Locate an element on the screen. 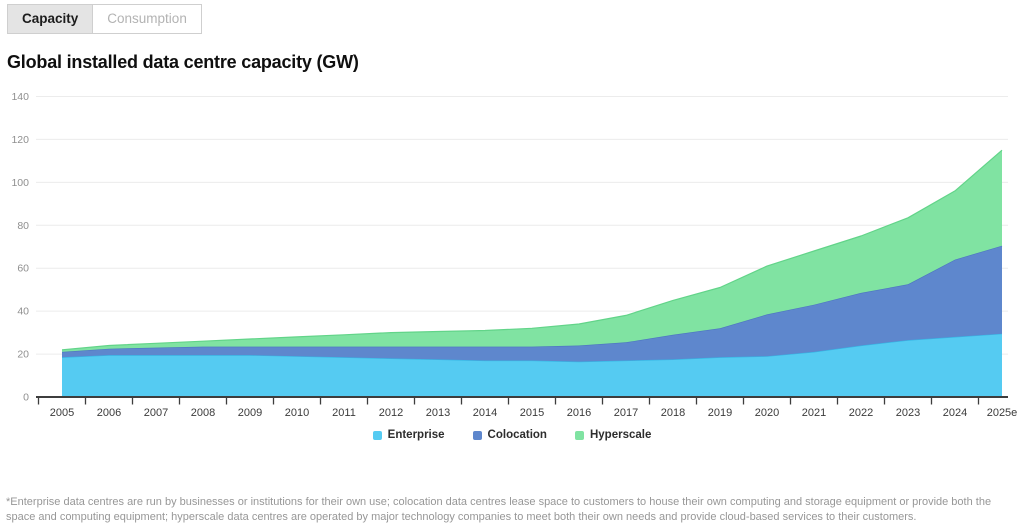 The width and height of the screenshot is (1024, 526). tab-capacity: Capacity is located at coordinates (50, 19).